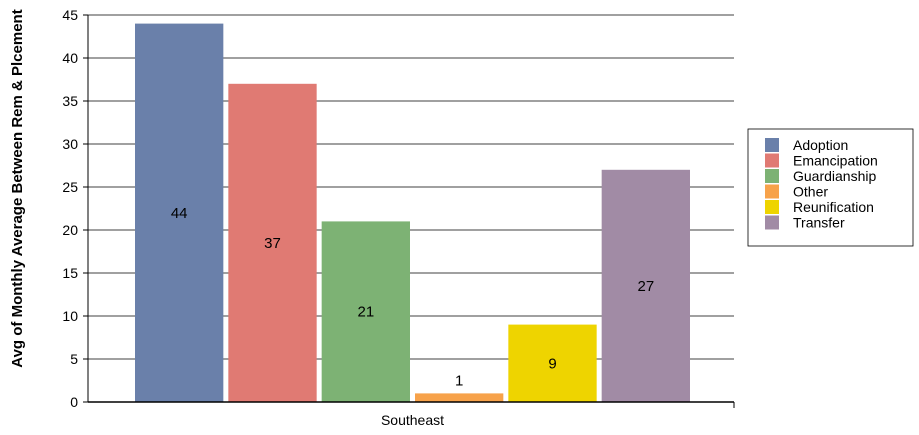 The height and width of the screenshot is (435, 919). What do you see at coordinates (70, 316) in the screenshot?
I see `y-tick-label: 10` at bounding box center [70, 316].